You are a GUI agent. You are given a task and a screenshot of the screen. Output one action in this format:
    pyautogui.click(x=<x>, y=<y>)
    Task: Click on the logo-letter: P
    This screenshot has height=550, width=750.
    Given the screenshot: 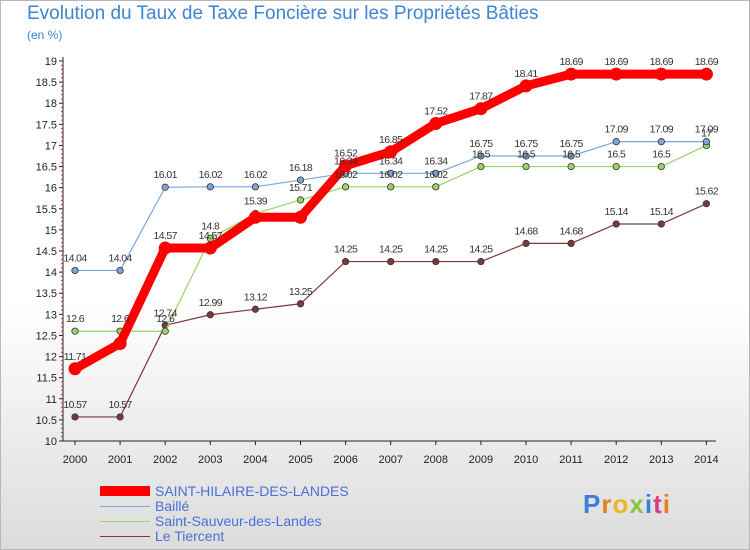 What is the action you would take?
    pyautogui.click(x=592, y=504)
    